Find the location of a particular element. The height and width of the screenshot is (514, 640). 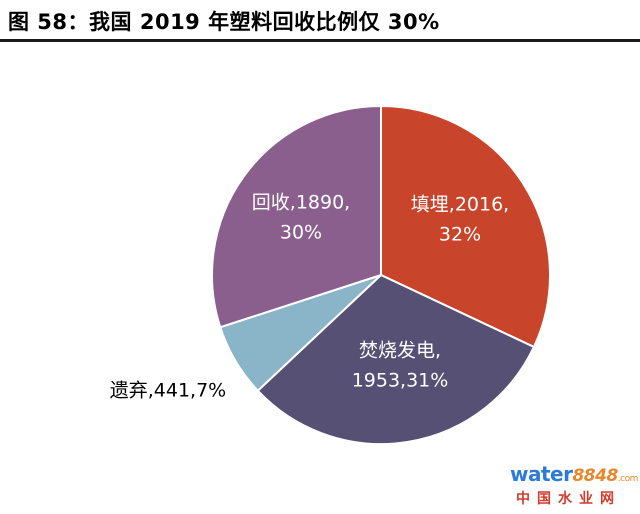

slice-label-2-line-2: 1953,31% is located at coordinates (400, 381).